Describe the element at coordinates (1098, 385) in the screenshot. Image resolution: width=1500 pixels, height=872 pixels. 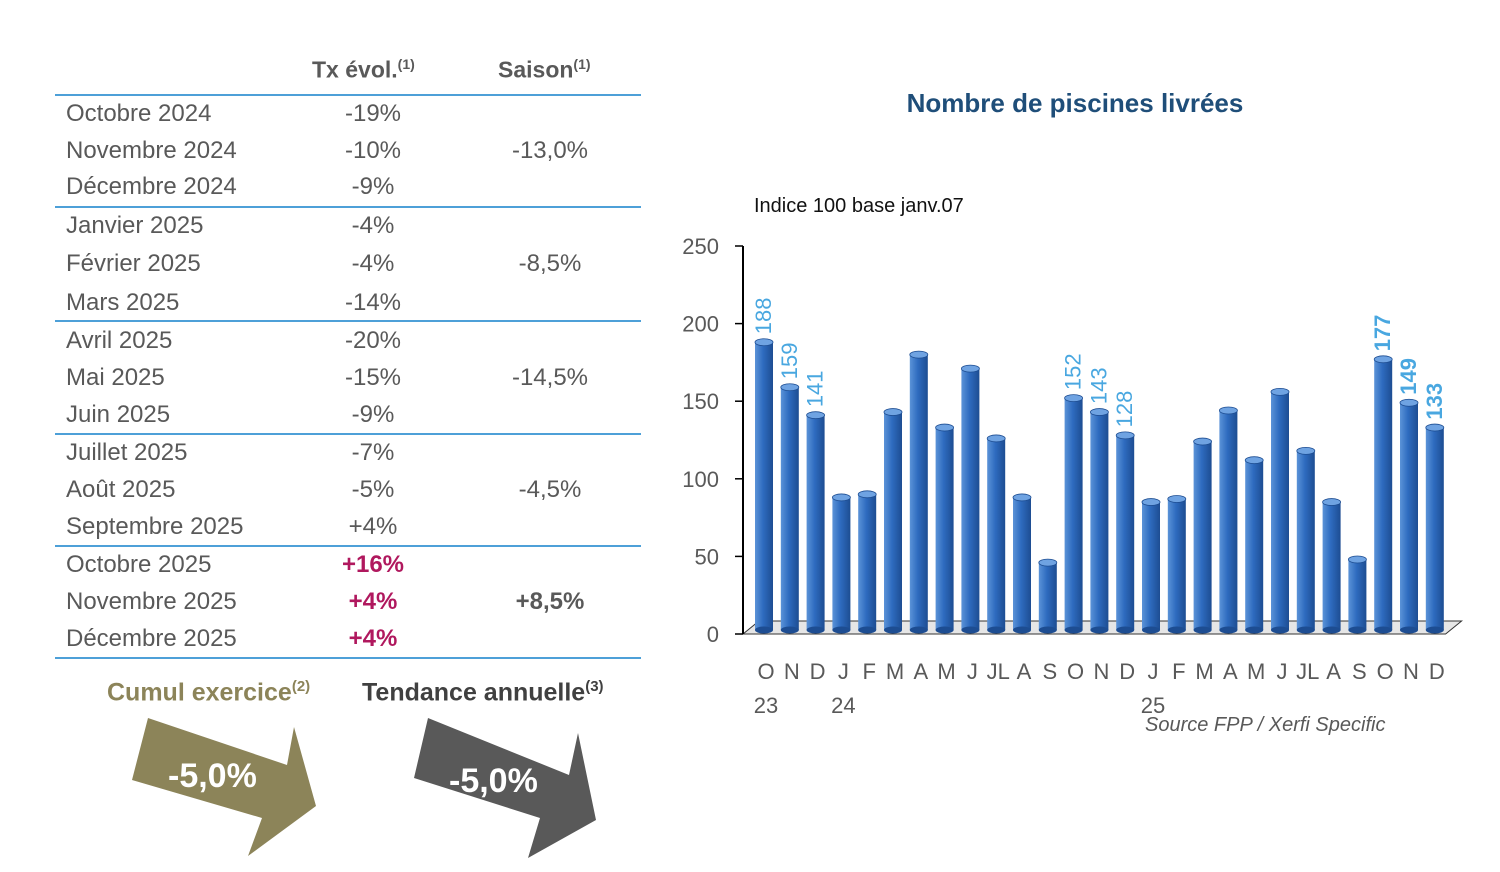
I see `data-label: 143` at that location.